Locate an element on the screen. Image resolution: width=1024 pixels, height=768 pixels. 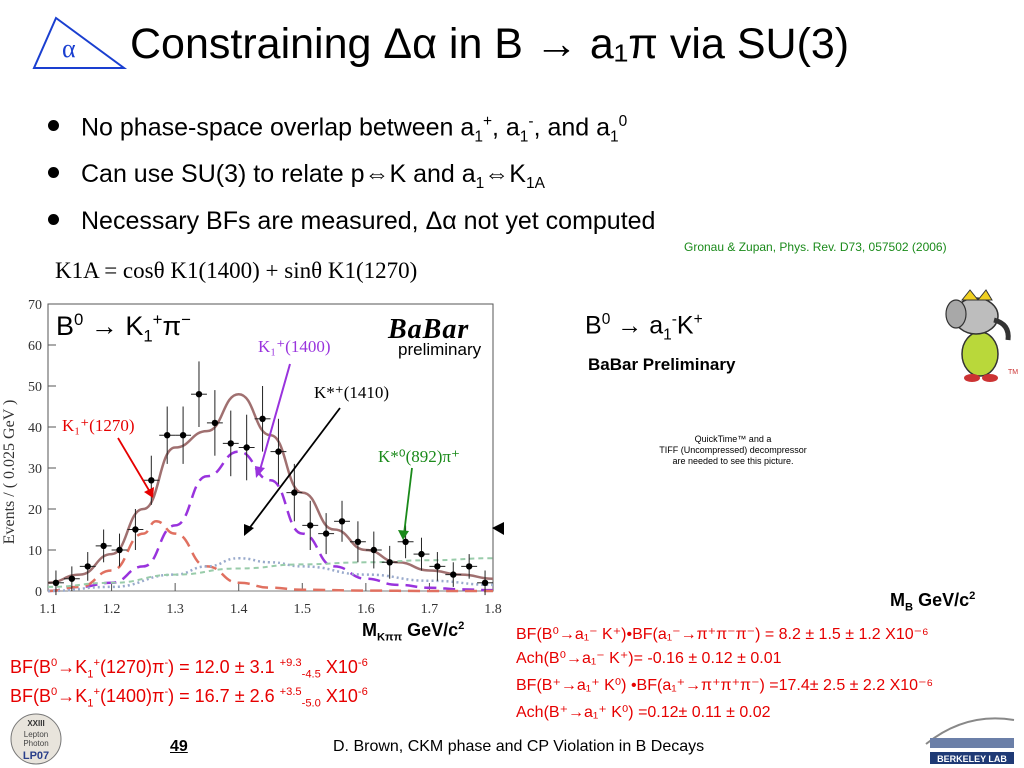
right-plot-title: B0 → a1-K+ is located at coordinates (644, 327).